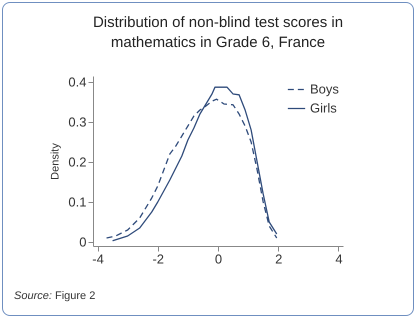  Describe the element at coordinates (218, 32) in the screenshot. I see `chart-title: Distribution of non-blind test scores in mathematics in Grade 6, France` at that location.